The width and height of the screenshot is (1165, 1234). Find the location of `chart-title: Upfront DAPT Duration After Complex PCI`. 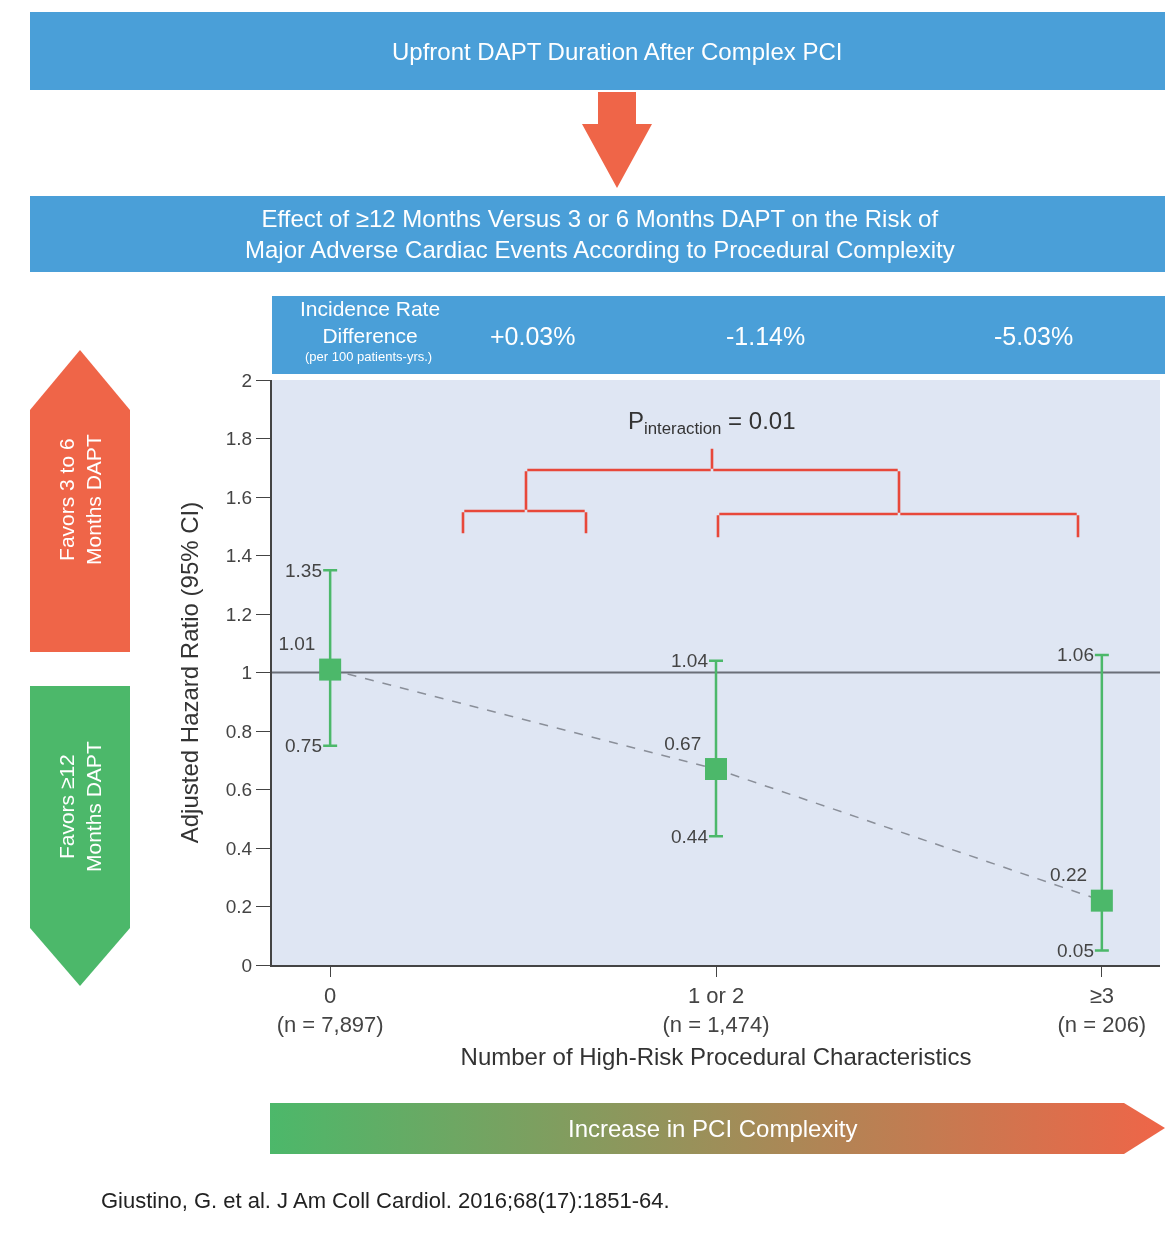

chart-title: Upfront DAPT Duration After Complex PCI is located at coordinates (617, 51).